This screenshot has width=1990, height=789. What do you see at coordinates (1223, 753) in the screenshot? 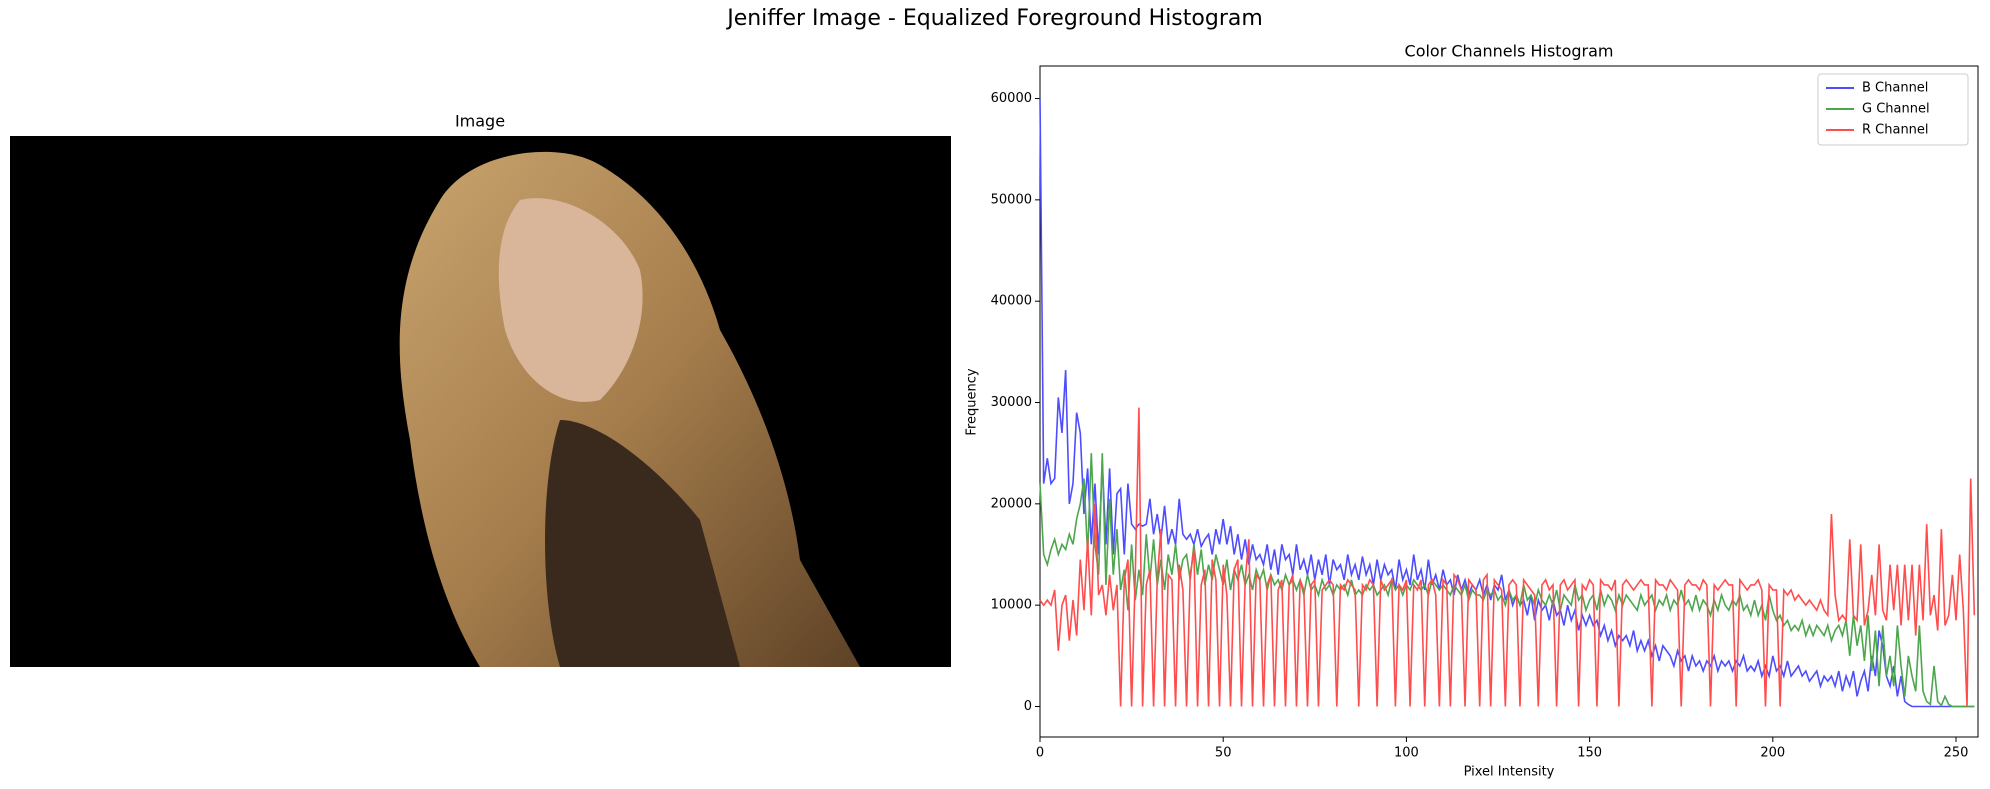
I see `x-tick-label: 50` at bounding box center [1223, 753].